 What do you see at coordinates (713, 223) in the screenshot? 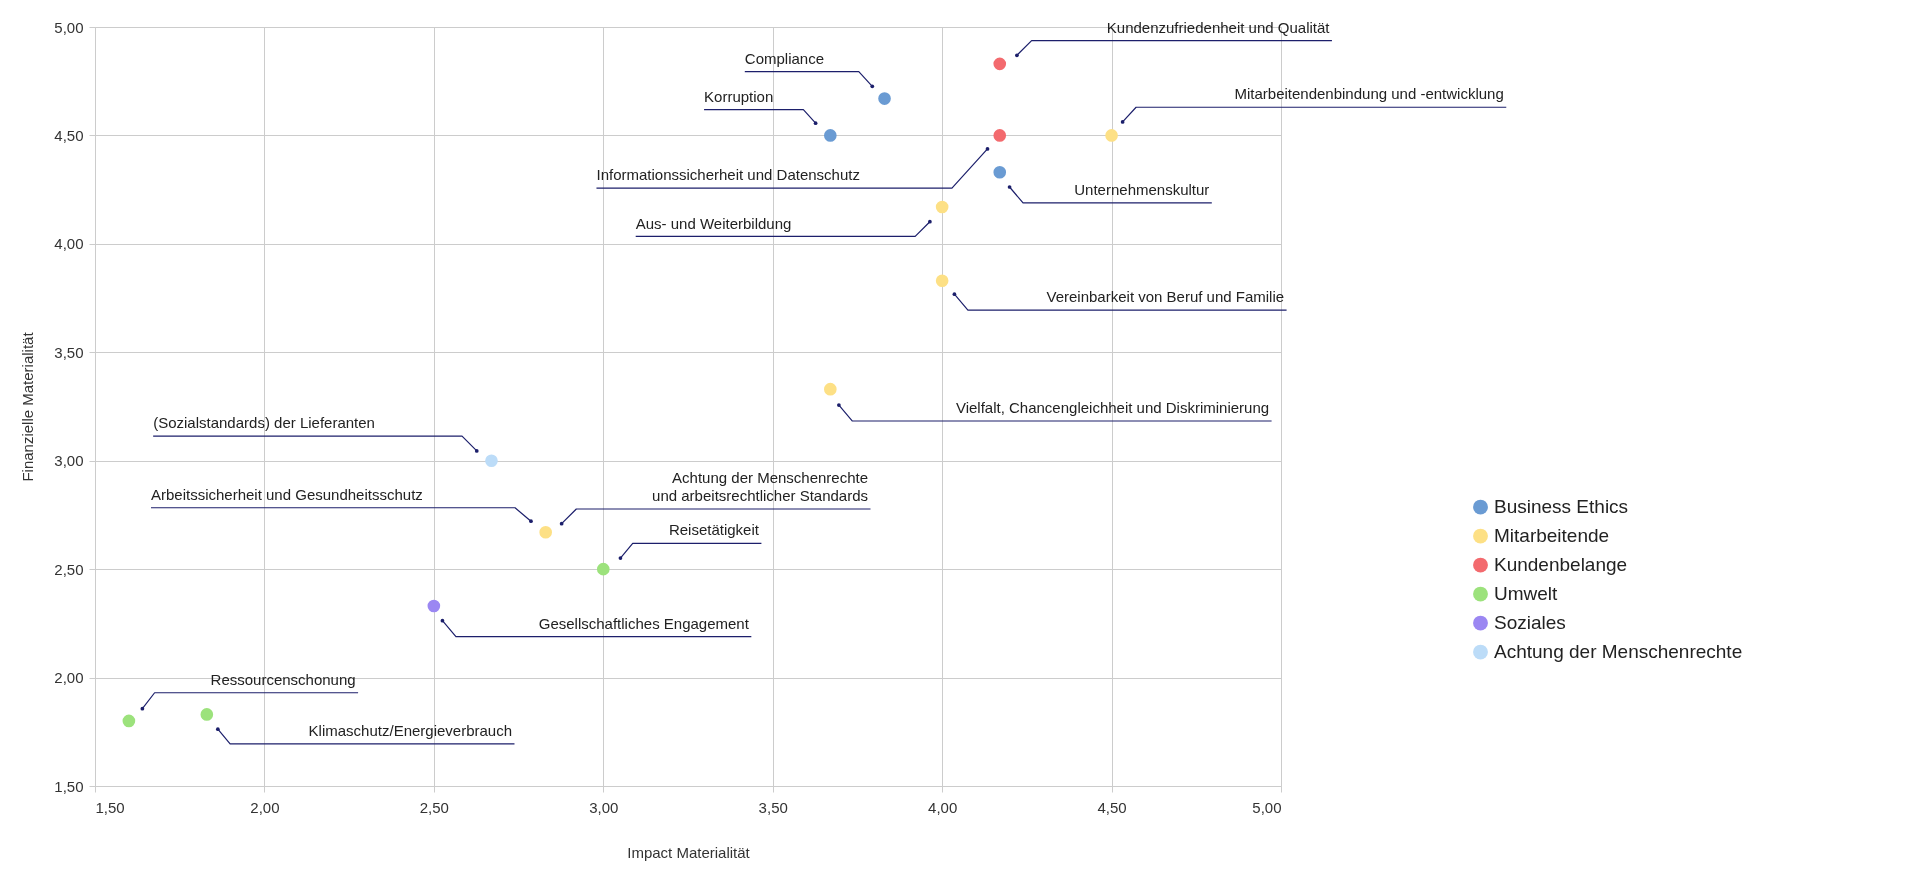
I see `annotation: Aus- und Weiterbildung` at bounding box center [713, 223].